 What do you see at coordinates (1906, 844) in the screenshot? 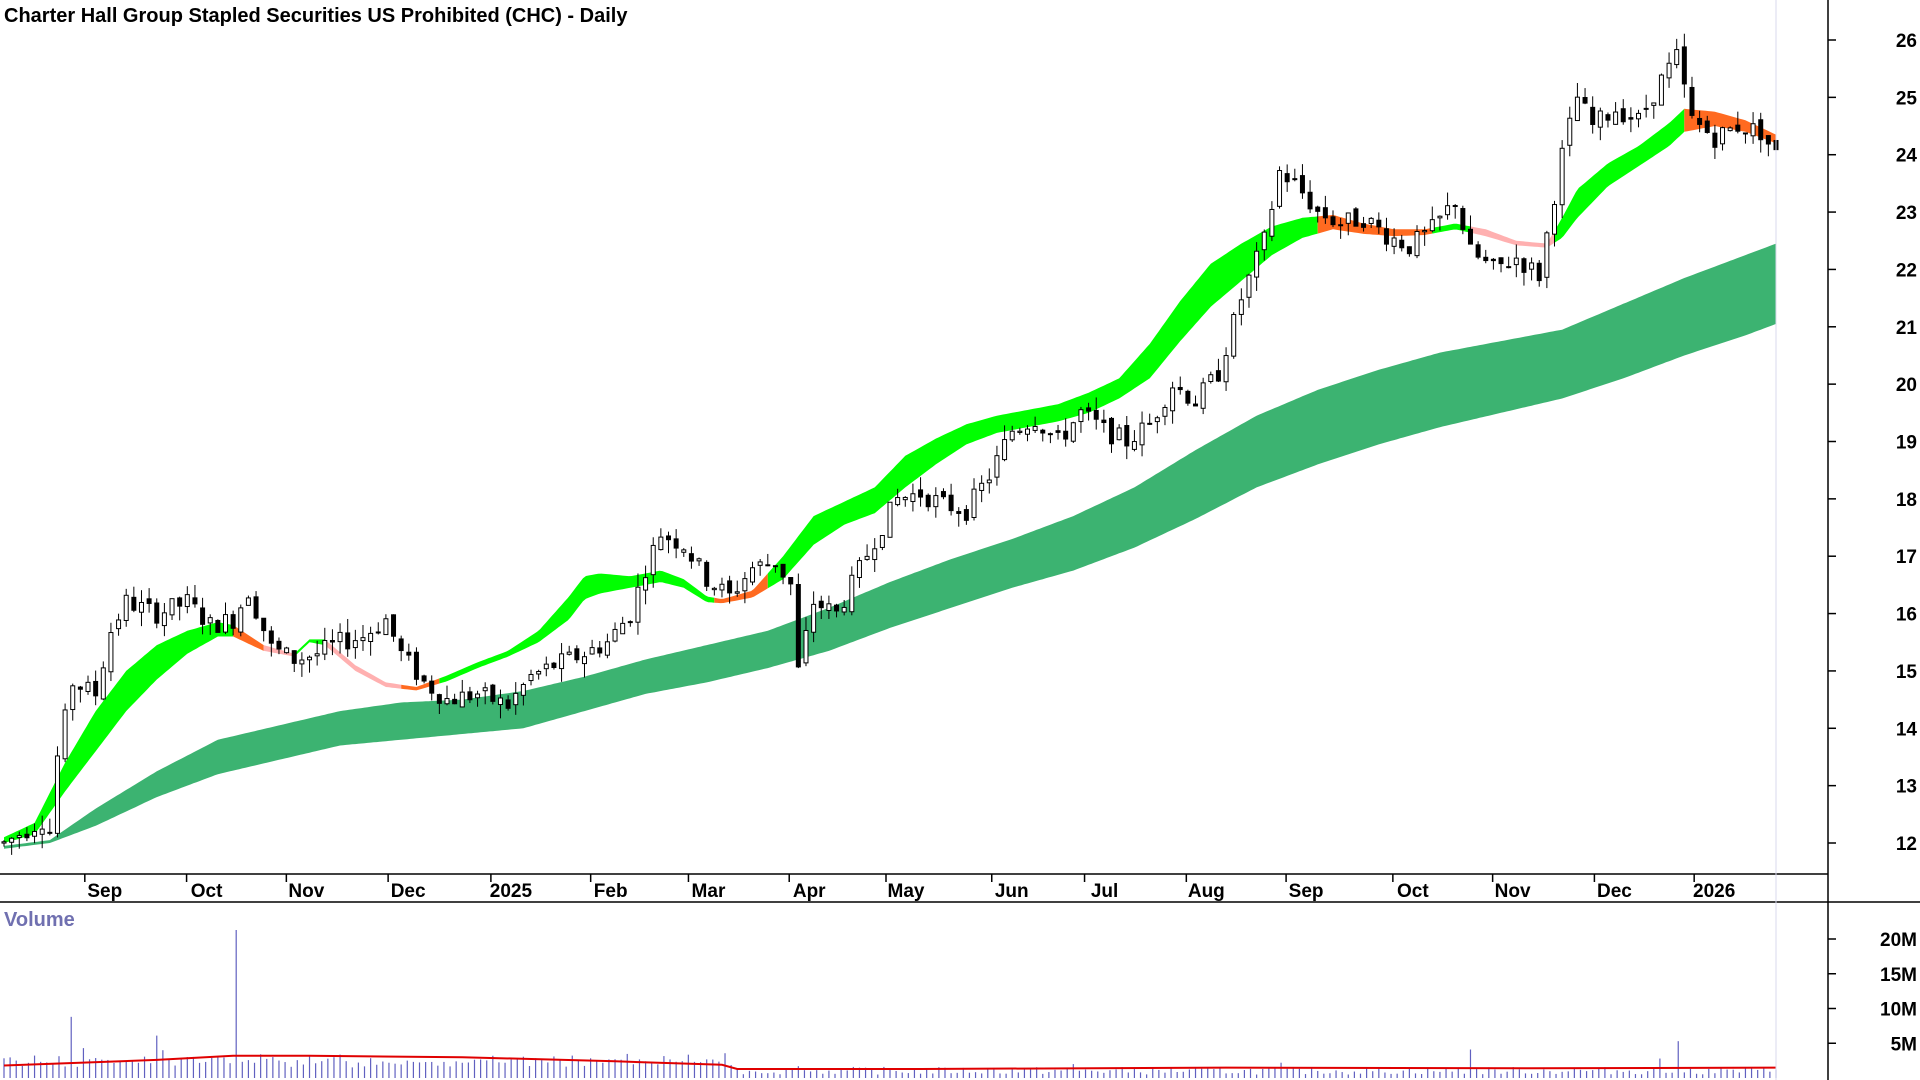
I see `price-tick-label: 12` at bounding box center [1906, 844].